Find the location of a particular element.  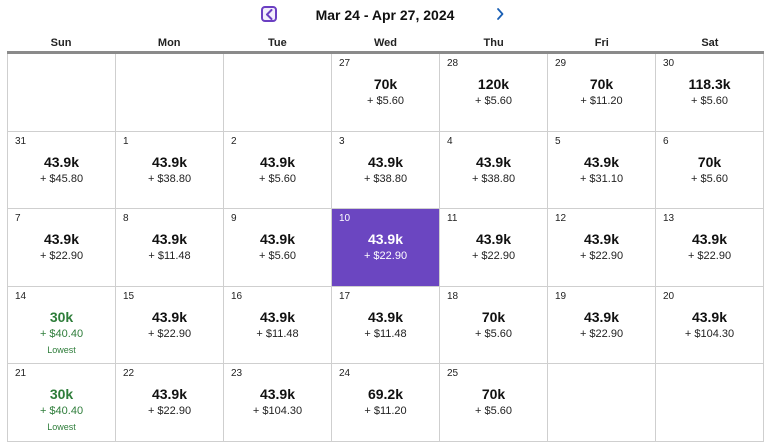

day-number: 31 is located at coordinates (21, 141).